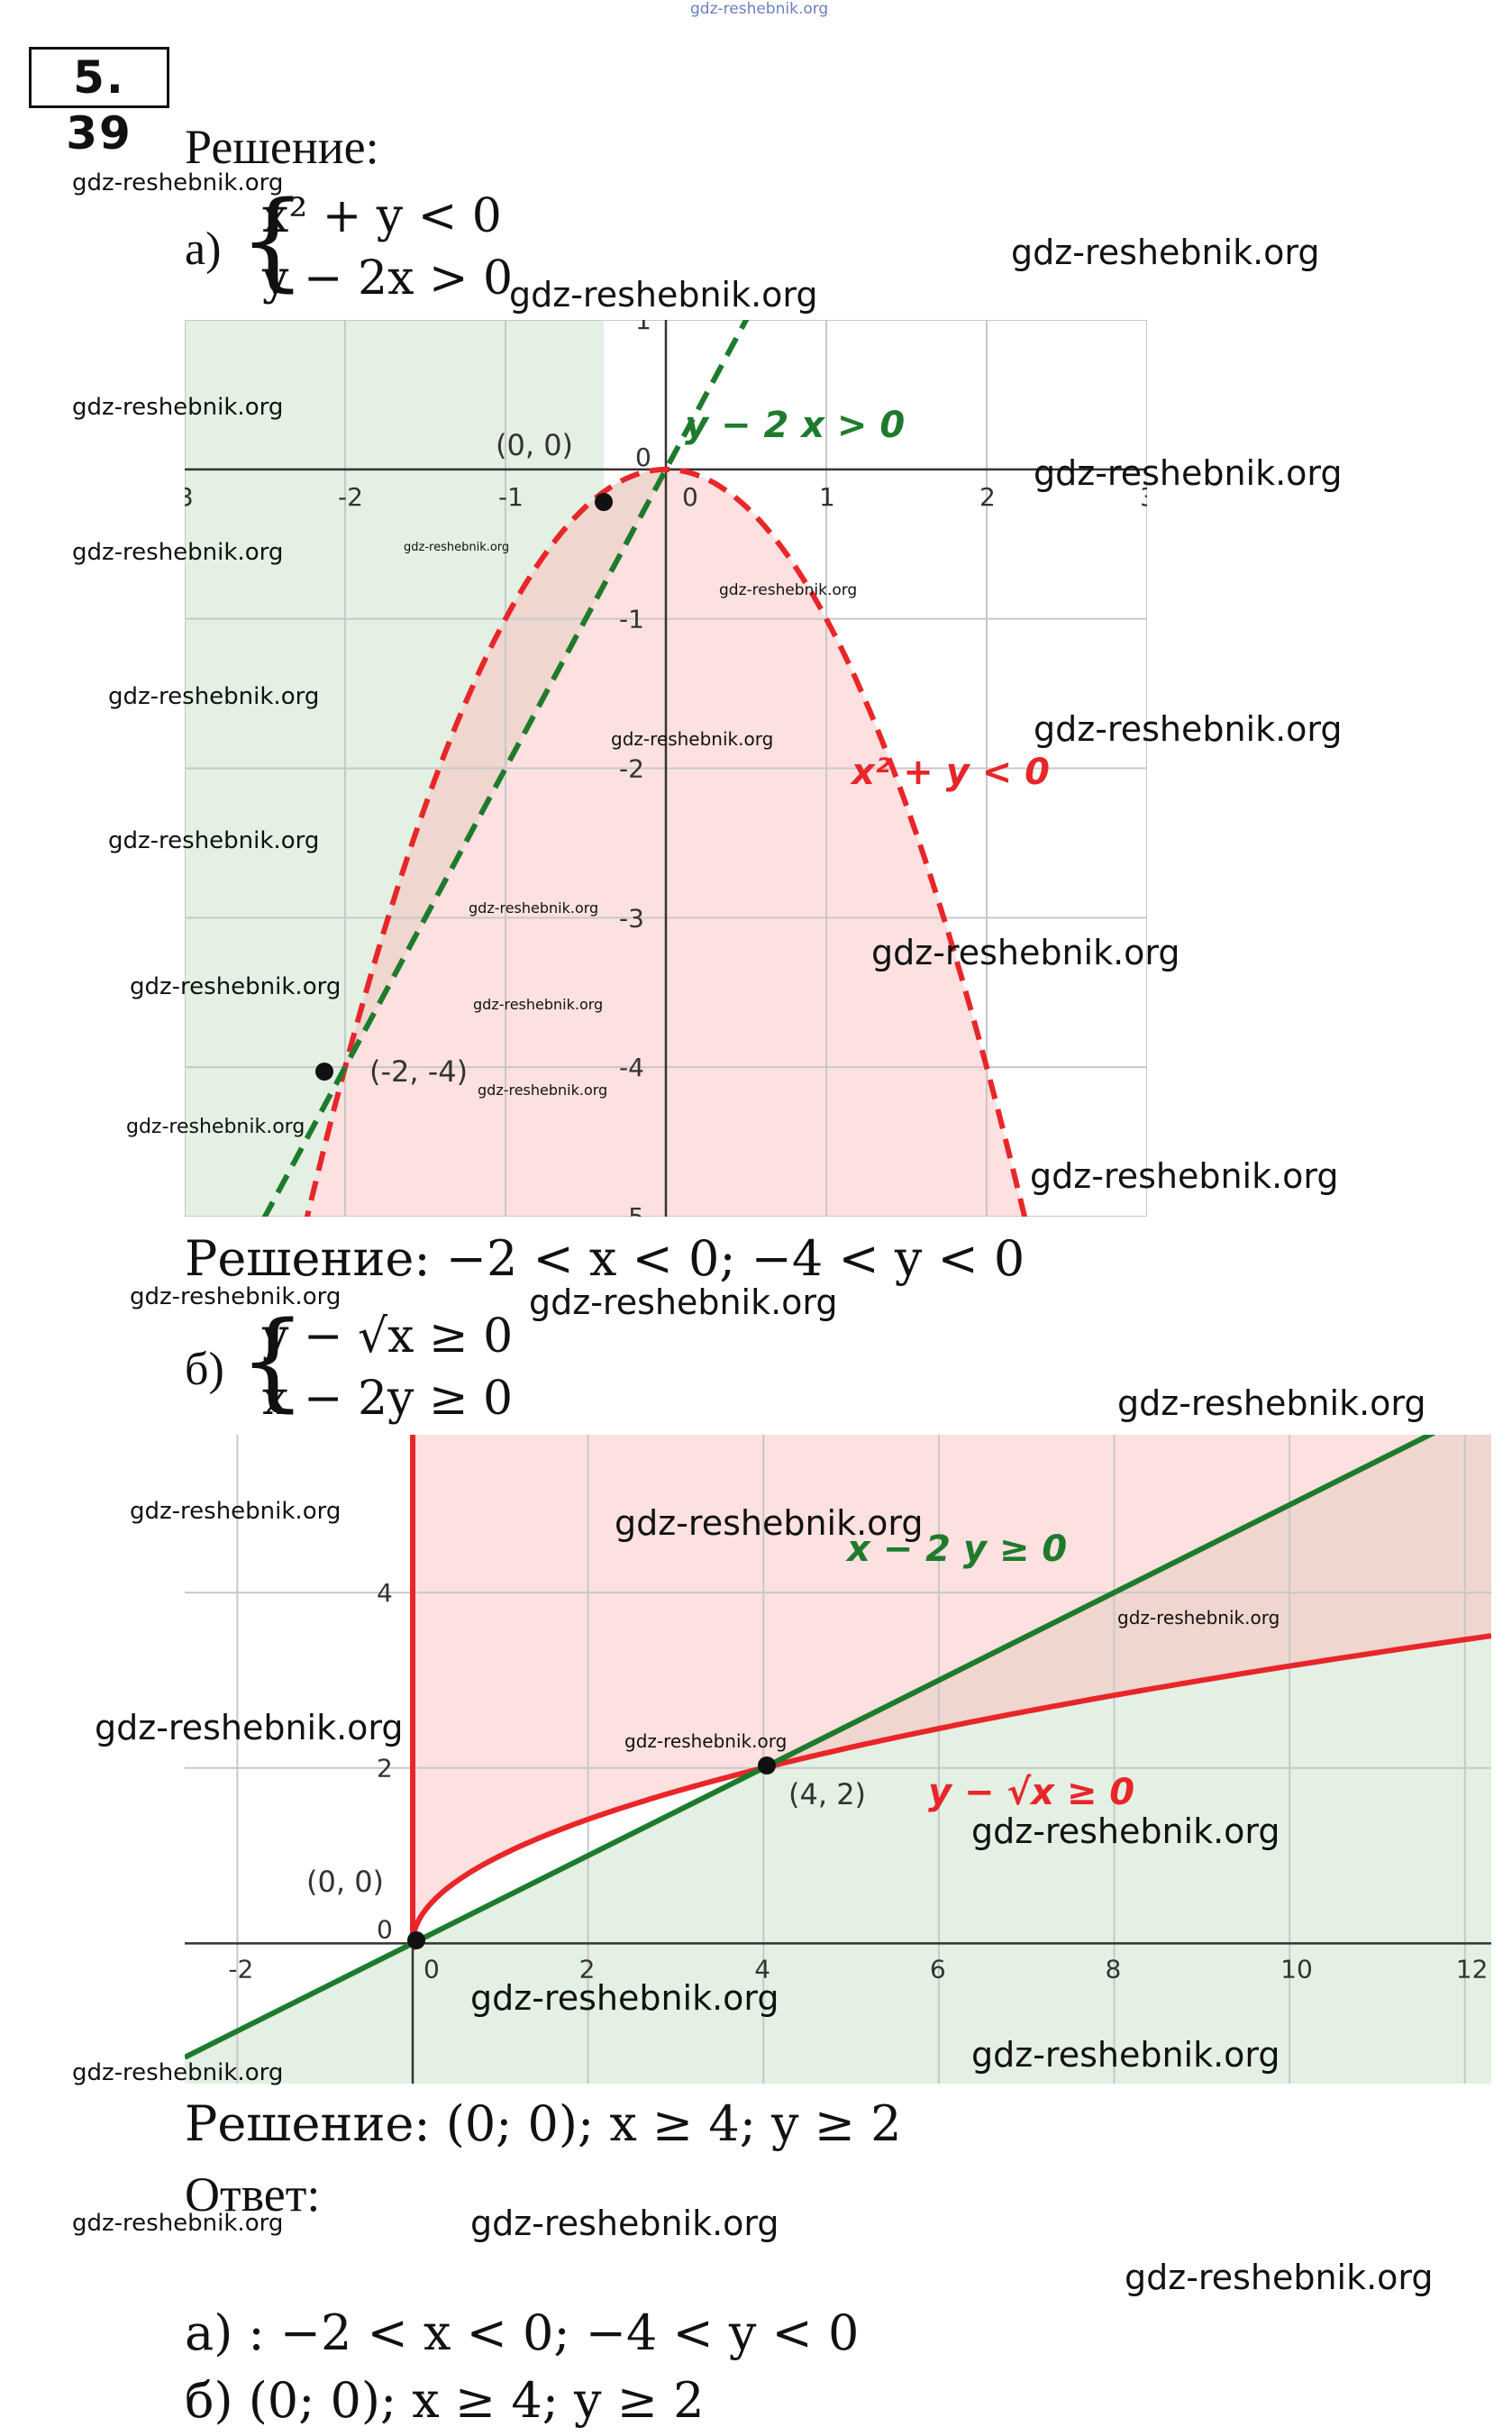 This screenshot has width=1512, height=2436. I want to click on y-tick-label: 1, so click(643, 327).